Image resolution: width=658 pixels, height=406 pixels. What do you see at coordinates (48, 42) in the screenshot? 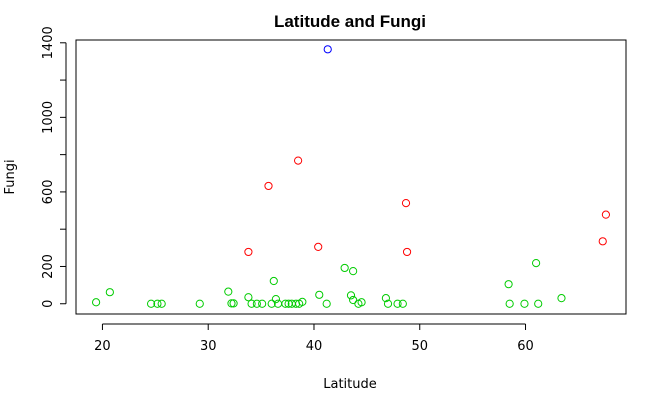
I see `y-tick-label: 1400` at bounding box center [48, 42].